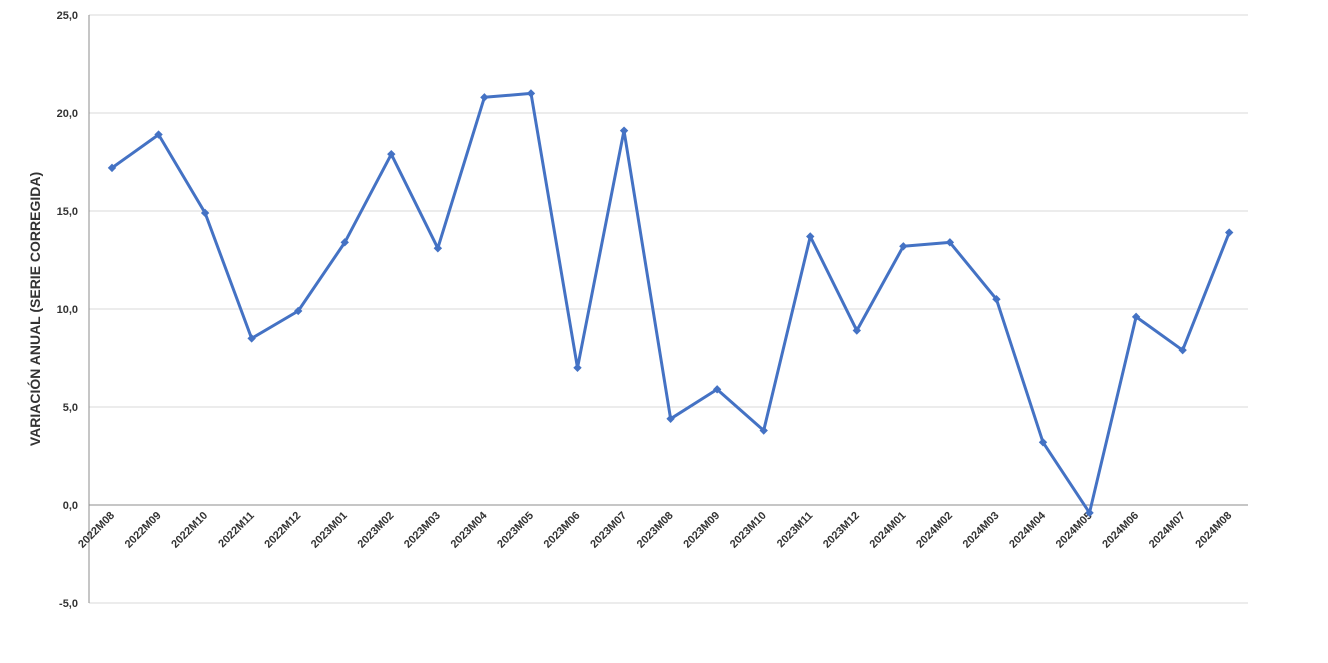 The width and height of the screenshot is (1328, 663). Describe the element at coordinates (34, 309) in the screenshot. I see `y-axis-title: VARIACIÓN ANUAL (SERIE CORREGIDA)` at that location.